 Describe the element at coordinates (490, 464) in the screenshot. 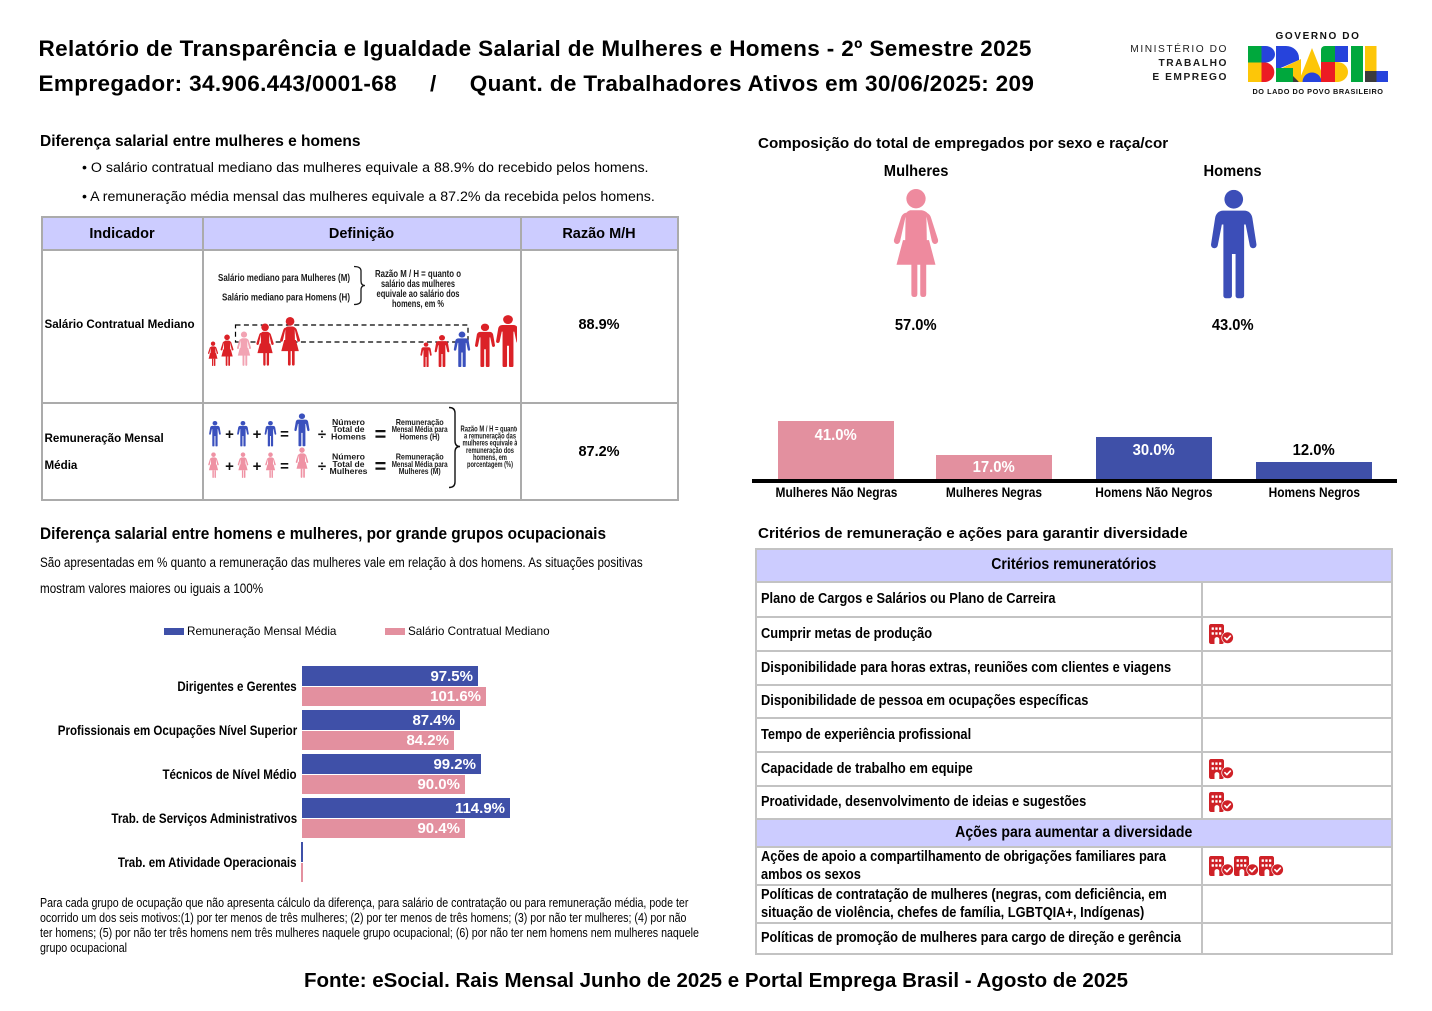

I see `svg-text: porcentagem (%)` at that location.